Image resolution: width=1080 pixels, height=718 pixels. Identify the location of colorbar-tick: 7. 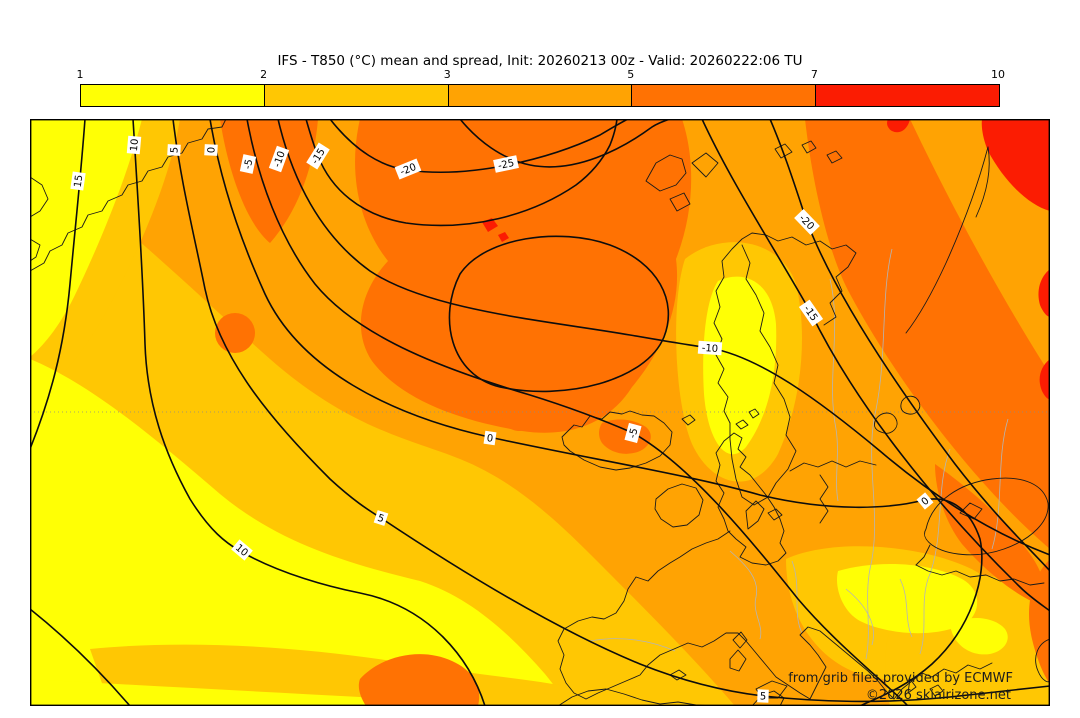
(814, 74).